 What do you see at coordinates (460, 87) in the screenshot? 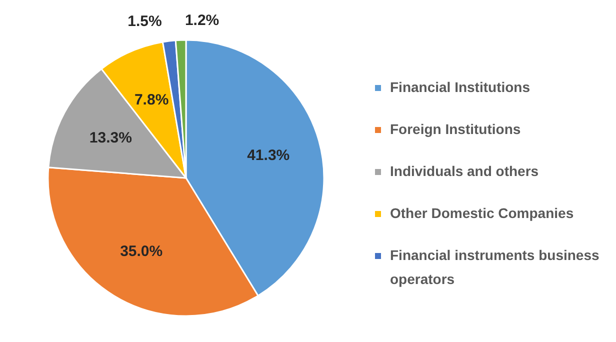
I see `legend-label: Financial Institutions` at bounding box center [460, 87].